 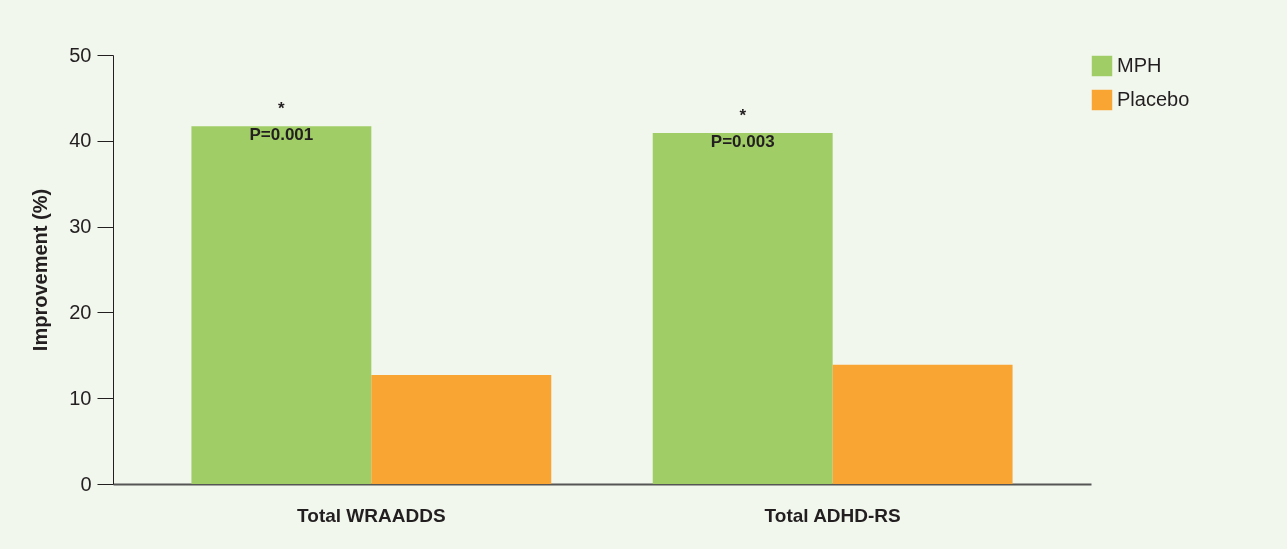 What do you see at coordinates (1153, 99) in the screenshot?
I see `legend-label: Placebo` at bounding box center [1153, 99].